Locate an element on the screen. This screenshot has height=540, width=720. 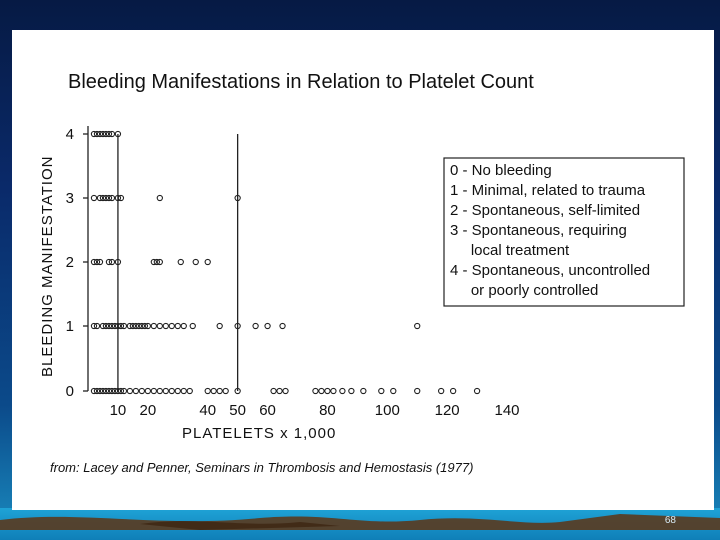
legend-entry: 3 - Spontaneous, requiring is located at coordinates (538, 230).